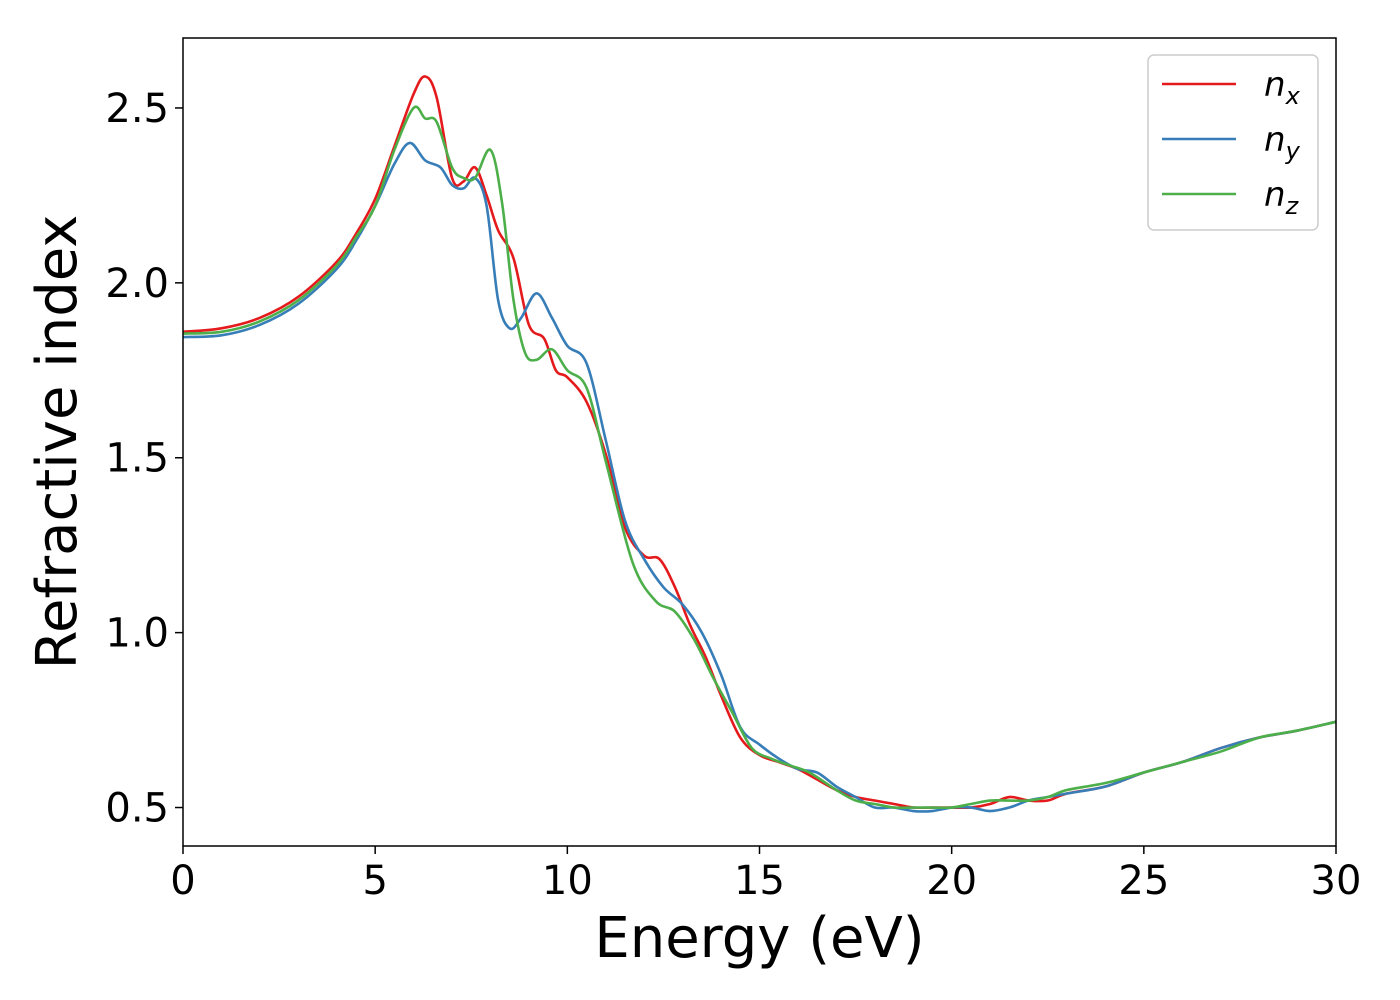  I want to click on legend-label-ny: ny, so click(1282, 142).